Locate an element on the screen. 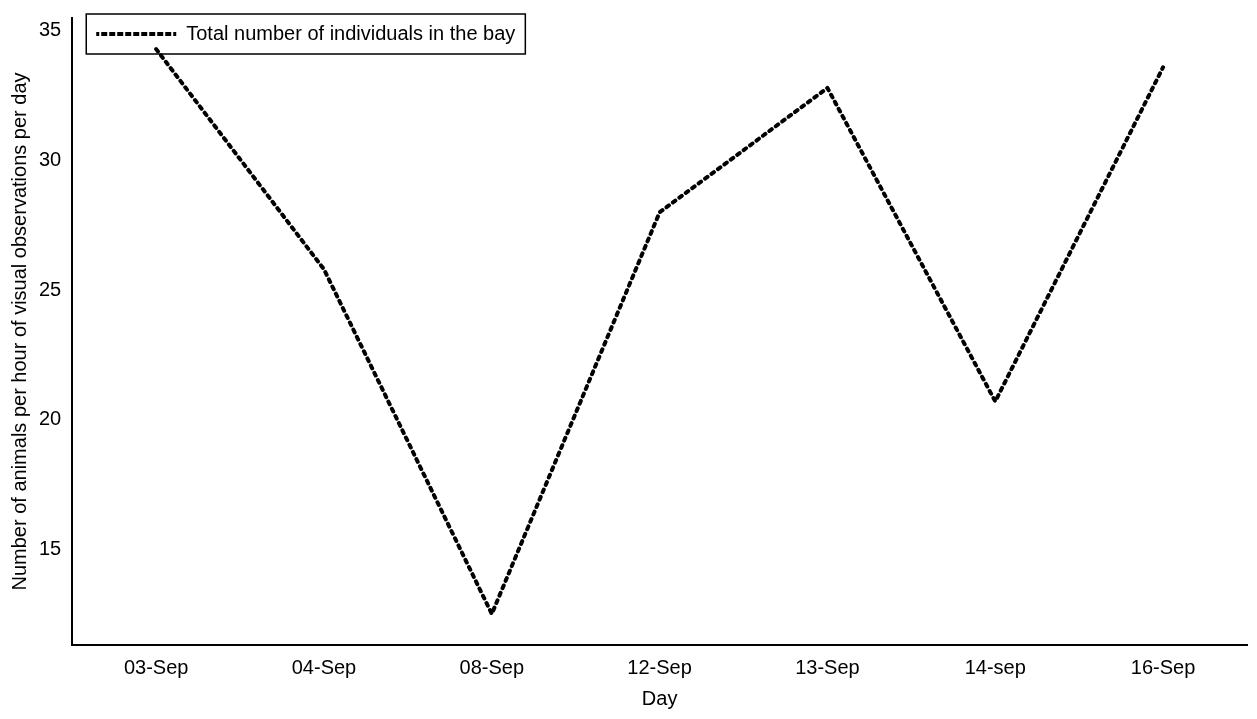 The width and height of the screenshot is (1257, 719). x-tick-label: 08-Sep is located at coordinates (492, 666).